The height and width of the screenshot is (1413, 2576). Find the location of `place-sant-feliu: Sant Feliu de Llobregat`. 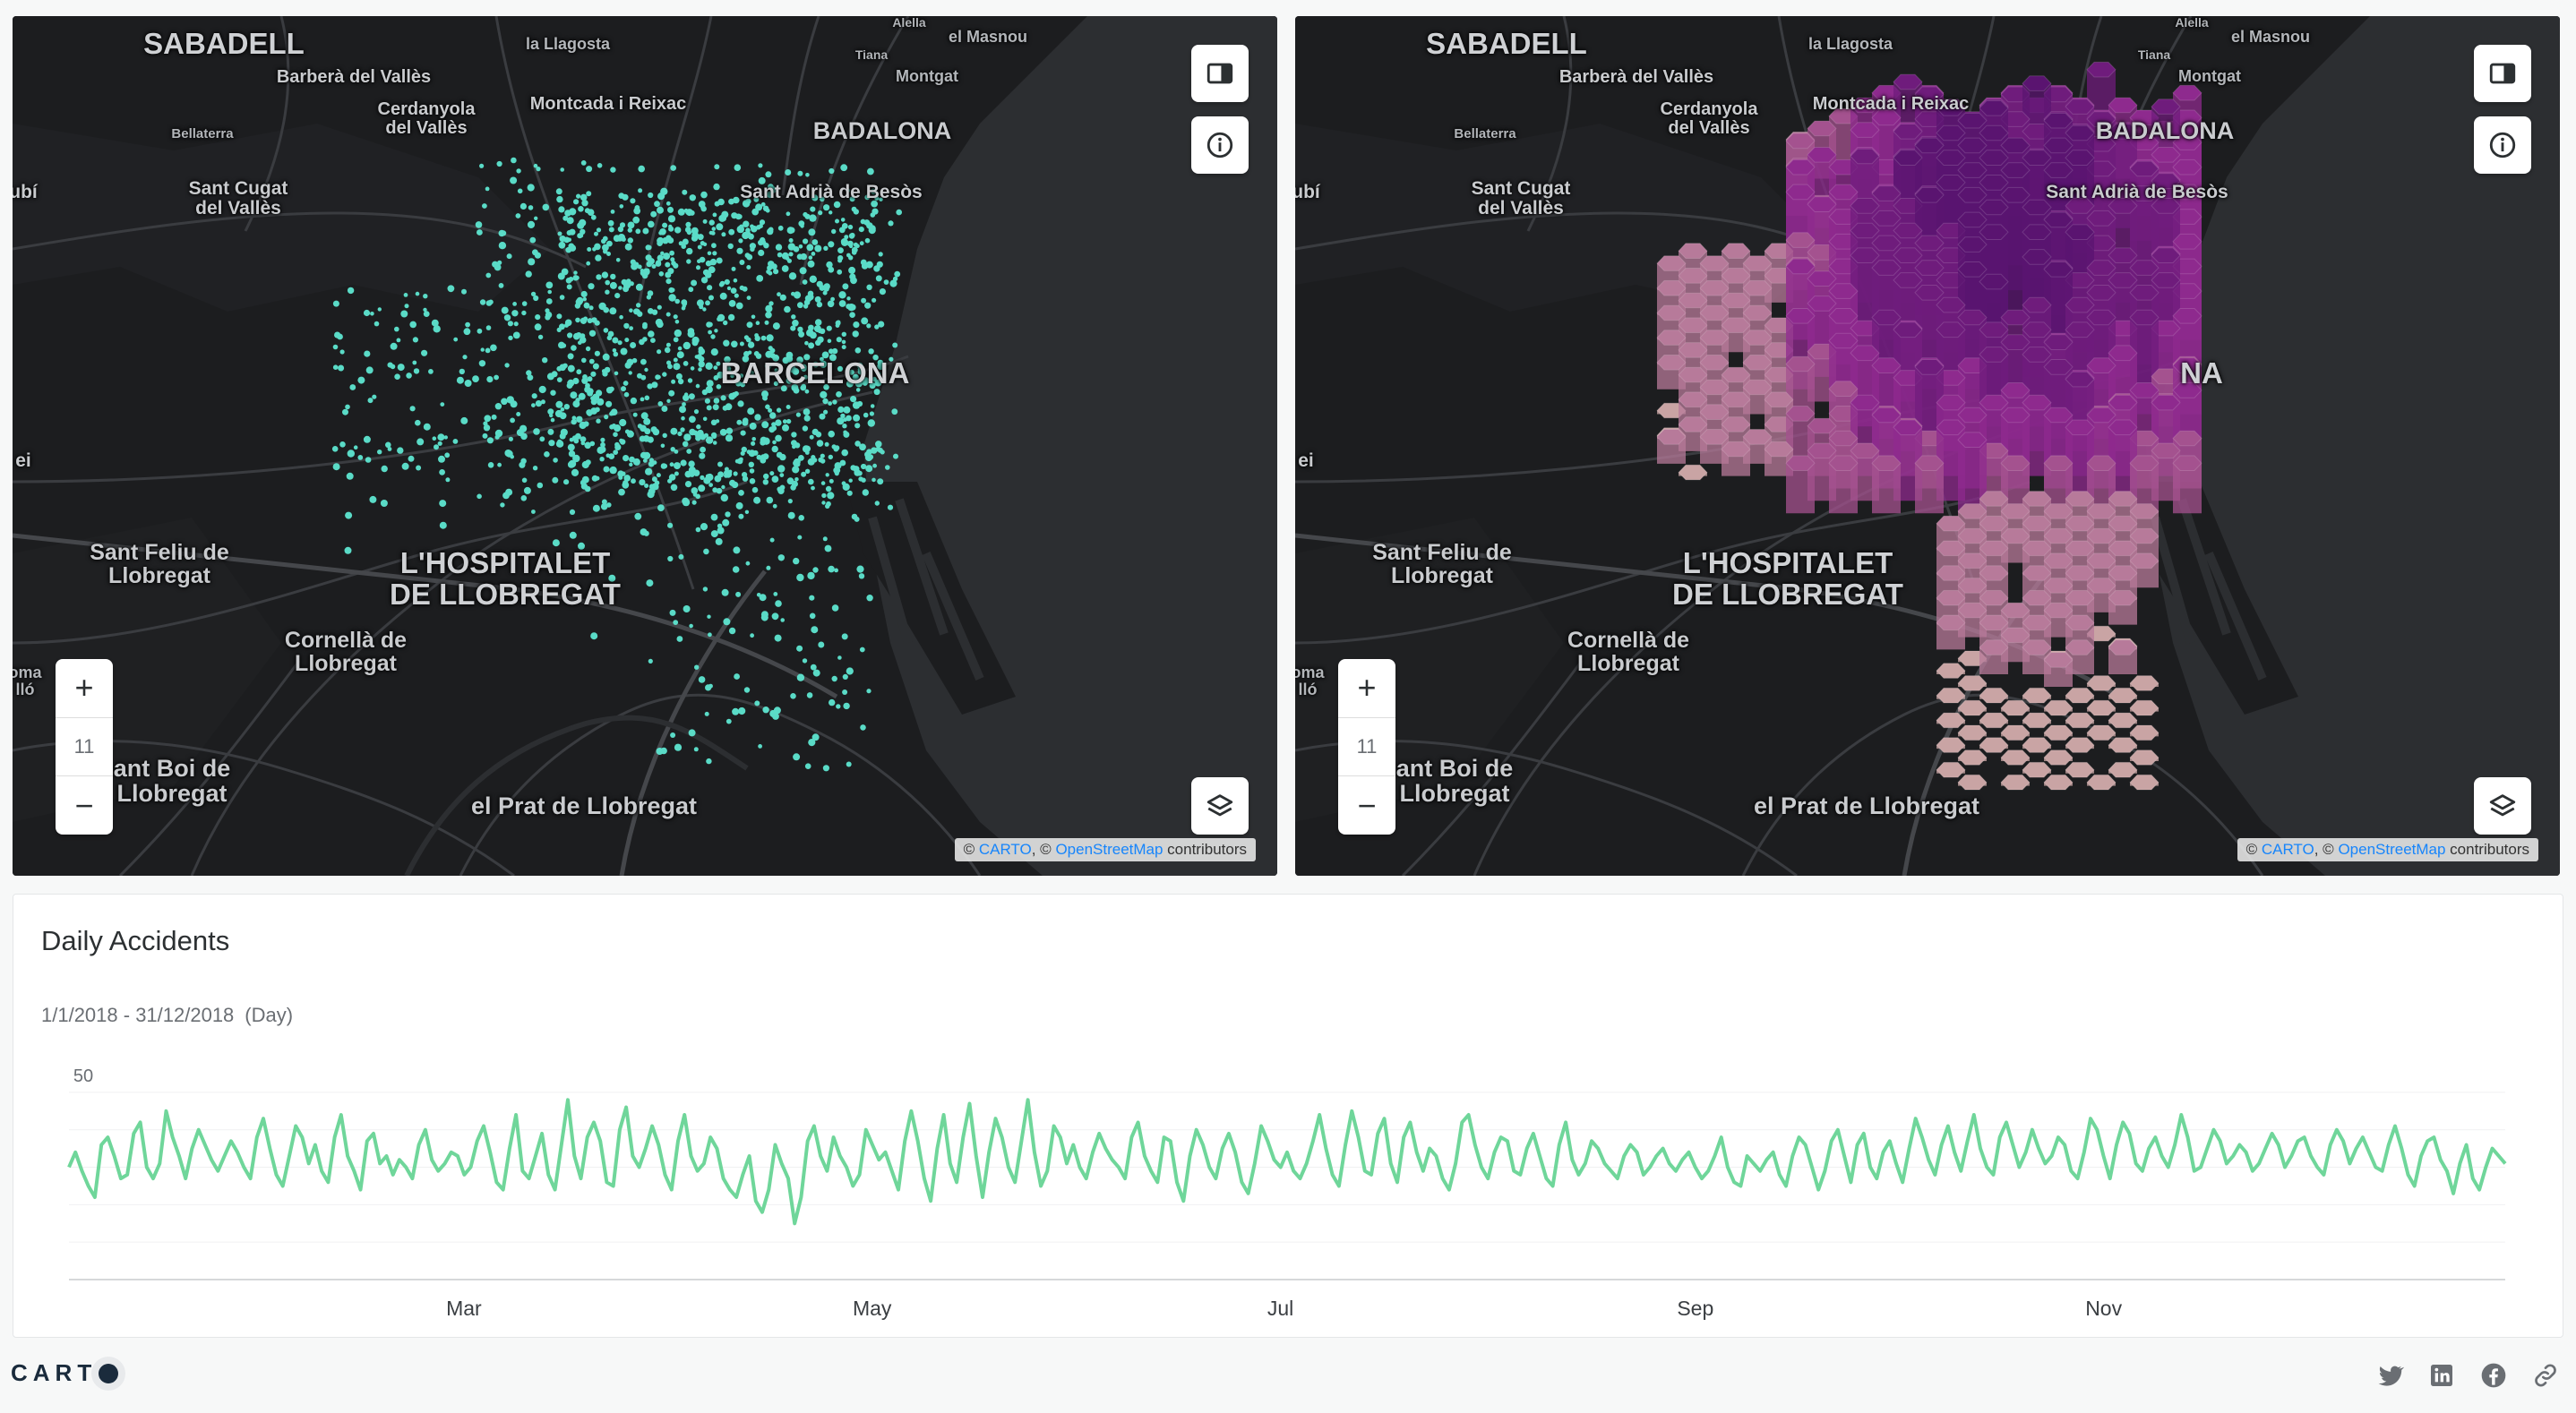

place-sant-feliu: Sant Feliu de Llobregat is located at coordinates (159, 564).